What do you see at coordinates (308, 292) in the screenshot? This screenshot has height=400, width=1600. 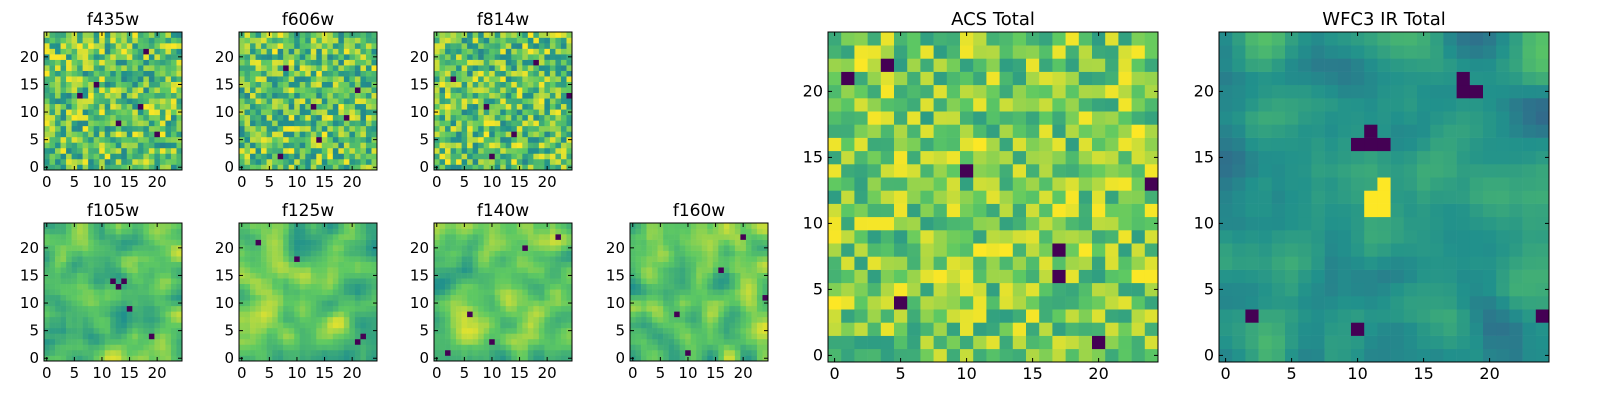 I see `plot-frame` at bounding box center [308, 292].